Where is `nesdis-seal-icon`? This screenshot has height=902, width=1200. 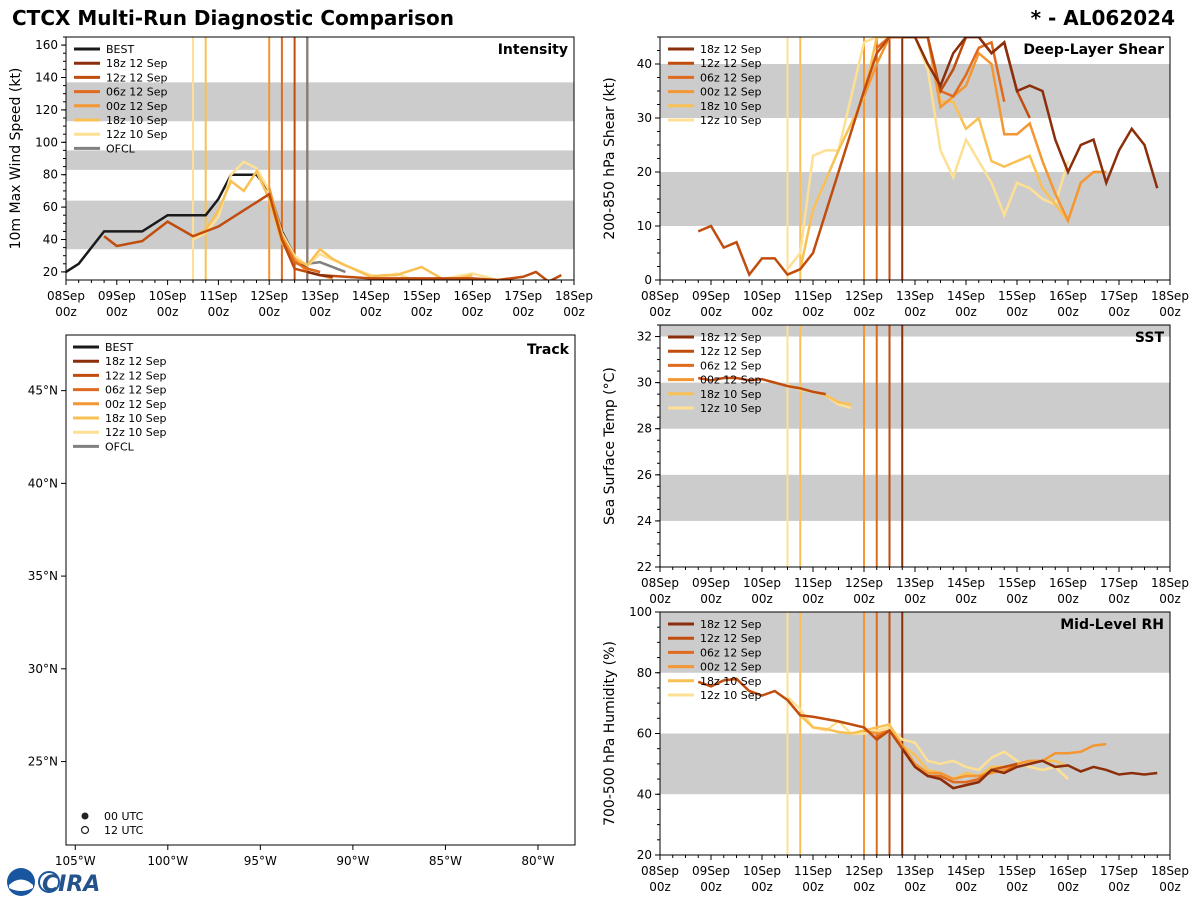 nesdis-seal-icon is located at coordinates (49, 882).